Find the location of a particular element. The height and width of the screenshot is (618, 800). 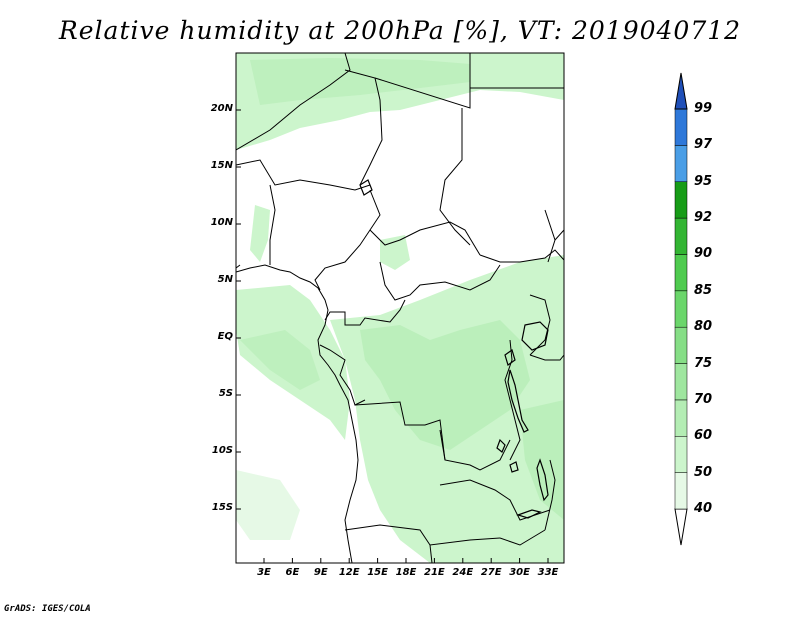

lon-tick-label: 15E is located at coordinates (377, 572).